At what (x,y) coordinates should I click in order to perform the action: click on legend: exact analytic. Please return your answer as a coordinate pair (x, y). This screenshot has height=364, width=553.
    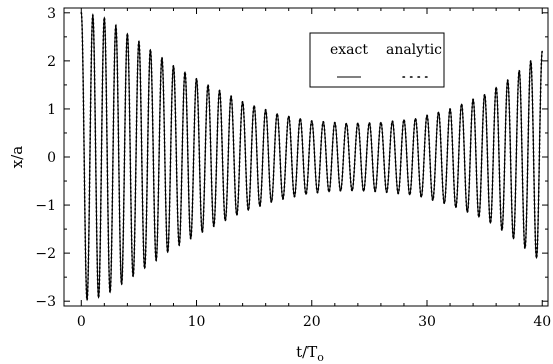
    Looking at the image, I should click on (377, 60).